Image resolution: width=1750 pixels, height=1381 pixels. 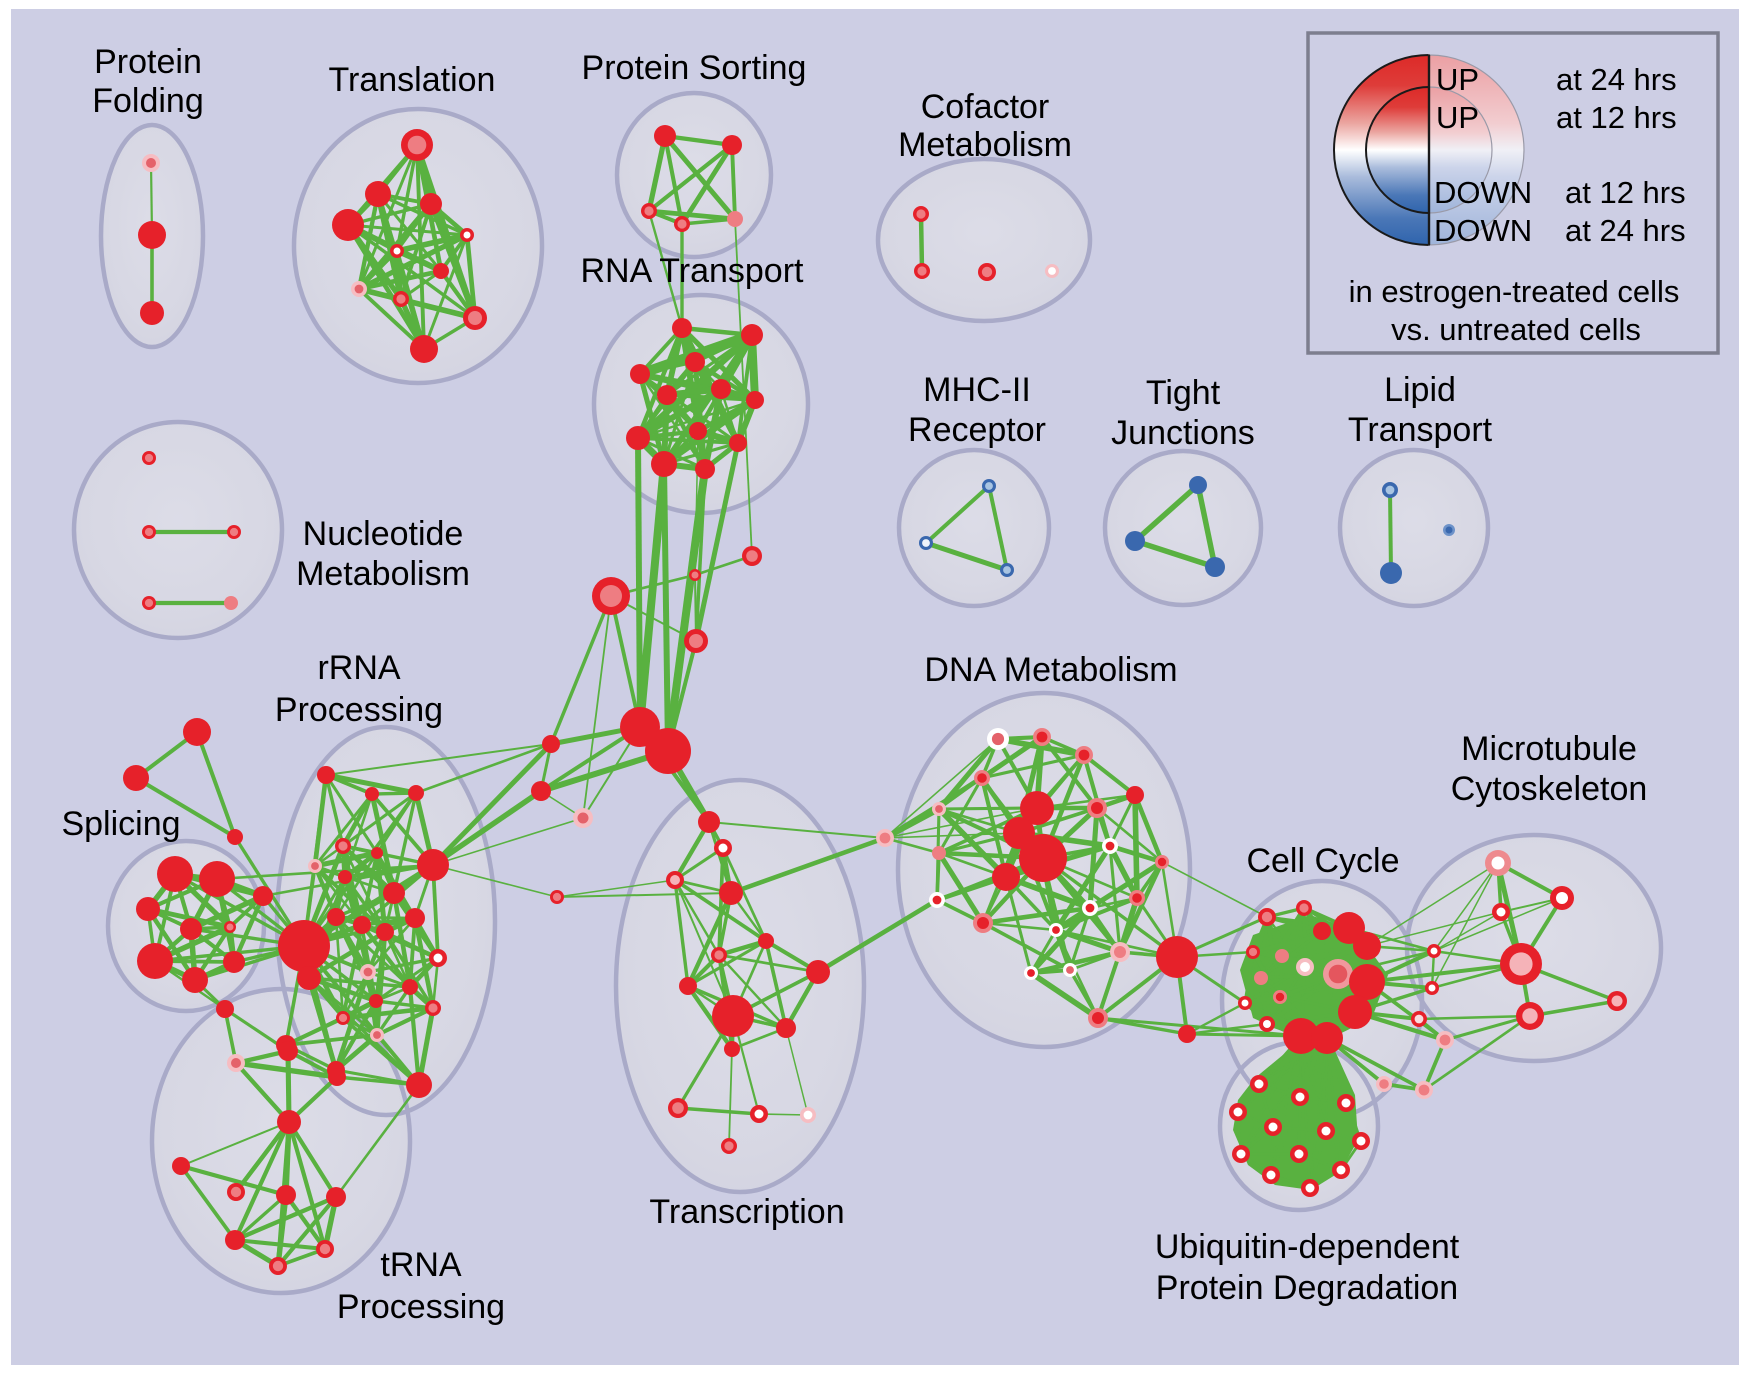 What do you see at coordinates (985, 107) in the screenshot?
I see `svg-text: Cofactor` at bounding box center [985, 107].